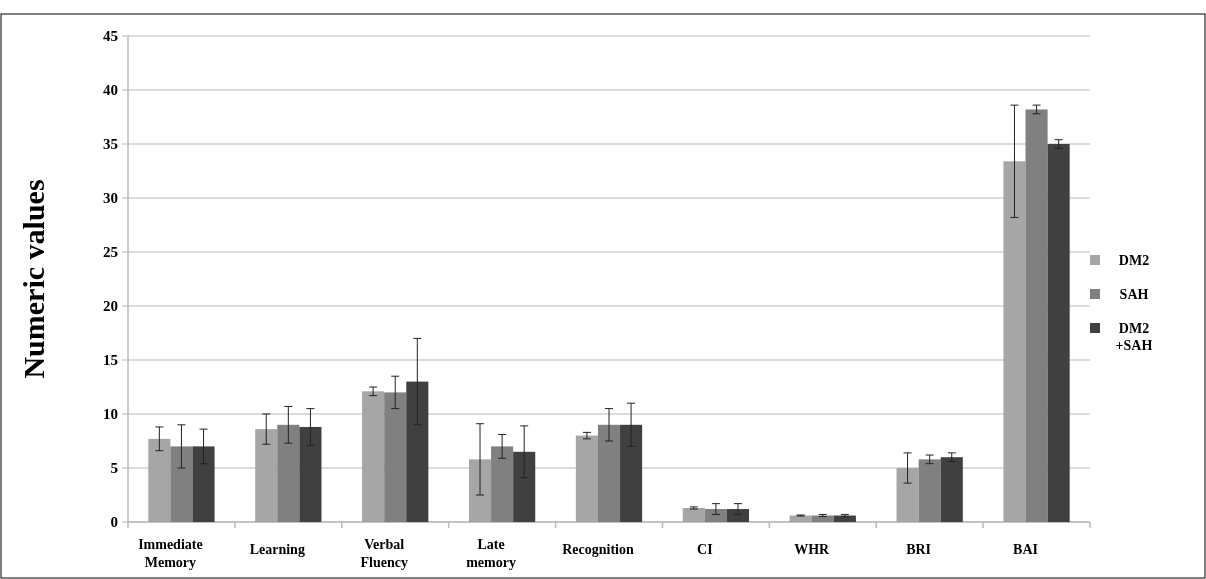 The image size is (1206, 579). Describe the element at coordinates (33, 279) in the screenshot. I see `y-axis-title: Numeric values` at that location.